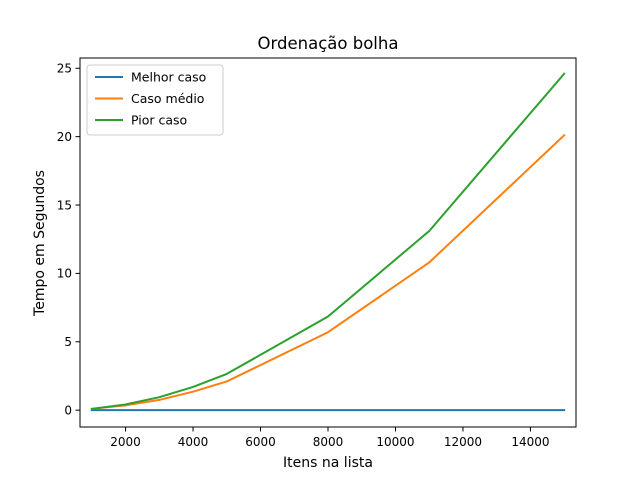 This screenshot has width=640, height=480. I want to click on legend-box, so click(155, 100).